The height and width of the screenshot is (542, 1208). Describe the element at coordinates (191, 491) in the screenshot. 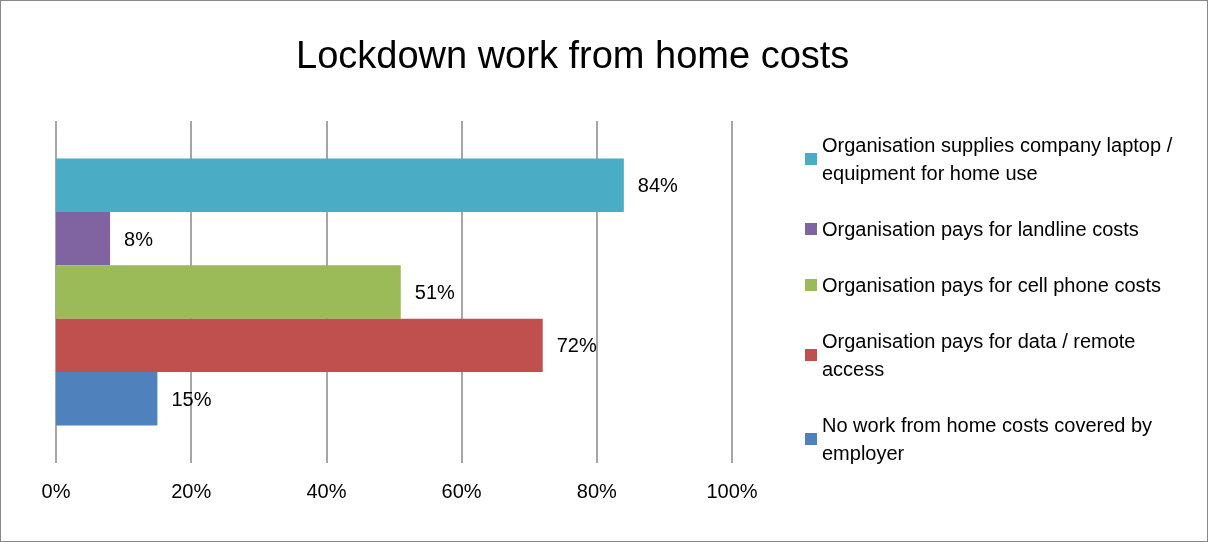

I see `x-tick-label: 20%` at that location.